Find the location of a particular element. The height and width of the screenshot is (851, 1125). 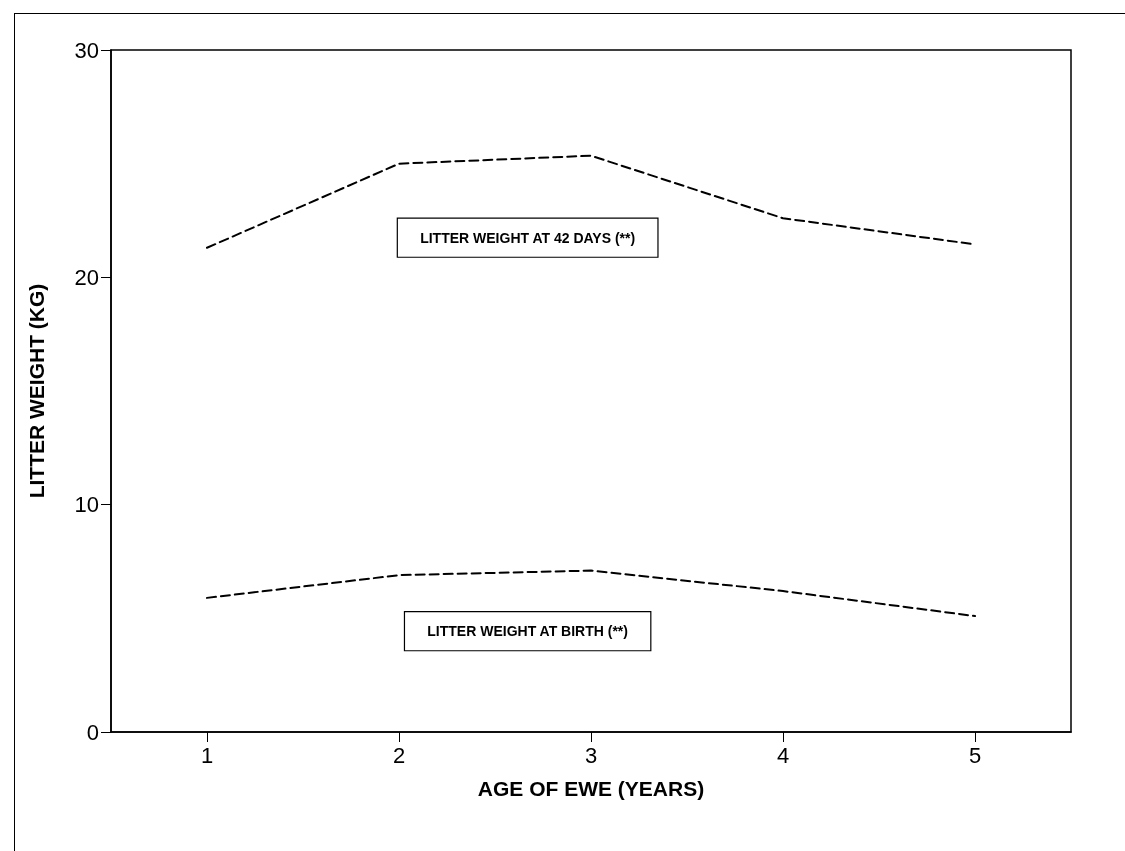

text: LITTER WEIGHT AT BIRTH (**) is located at coordinates (527, 631).